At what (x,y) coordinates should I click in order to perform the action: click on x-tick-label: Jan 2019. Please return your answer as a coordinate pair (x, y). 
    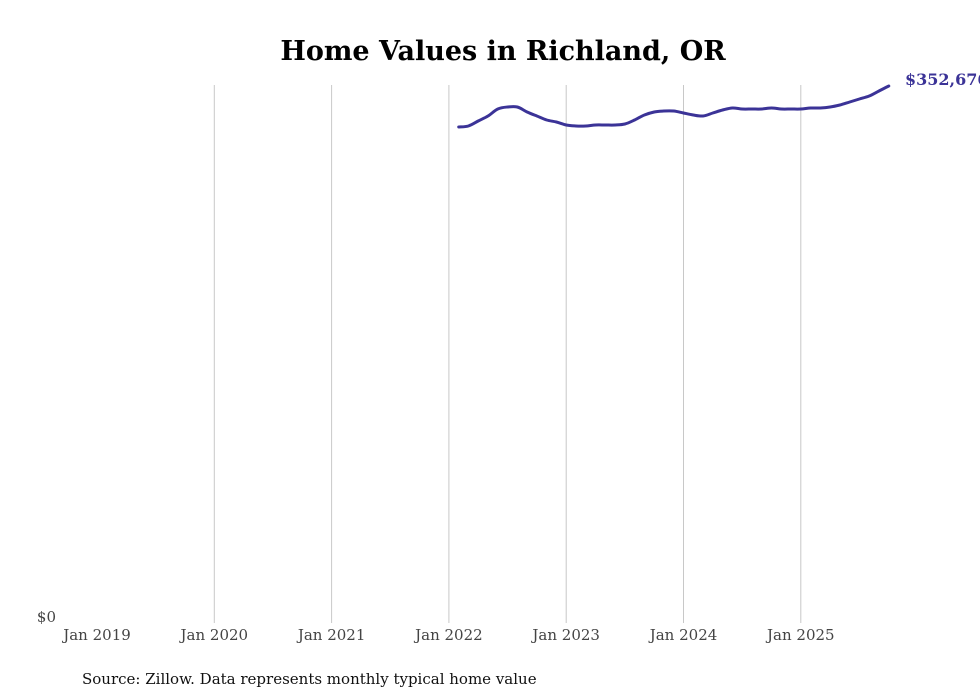
    Looking at the image, I should click on (96, 635).